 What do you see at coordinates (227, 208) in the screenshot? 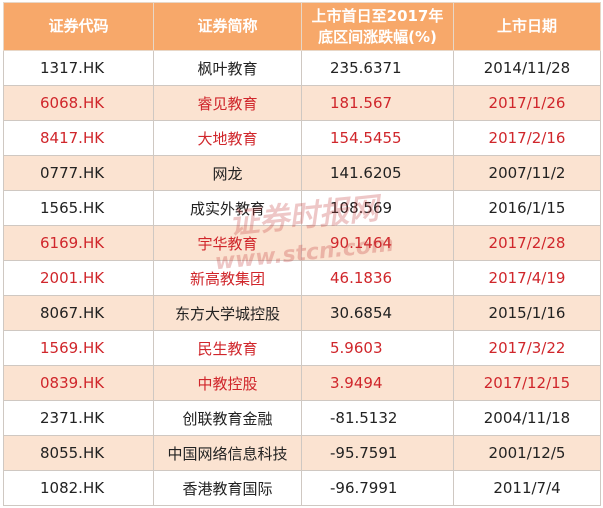
I see `cell-name: 成实外教育` at bounding box center [227, 208].